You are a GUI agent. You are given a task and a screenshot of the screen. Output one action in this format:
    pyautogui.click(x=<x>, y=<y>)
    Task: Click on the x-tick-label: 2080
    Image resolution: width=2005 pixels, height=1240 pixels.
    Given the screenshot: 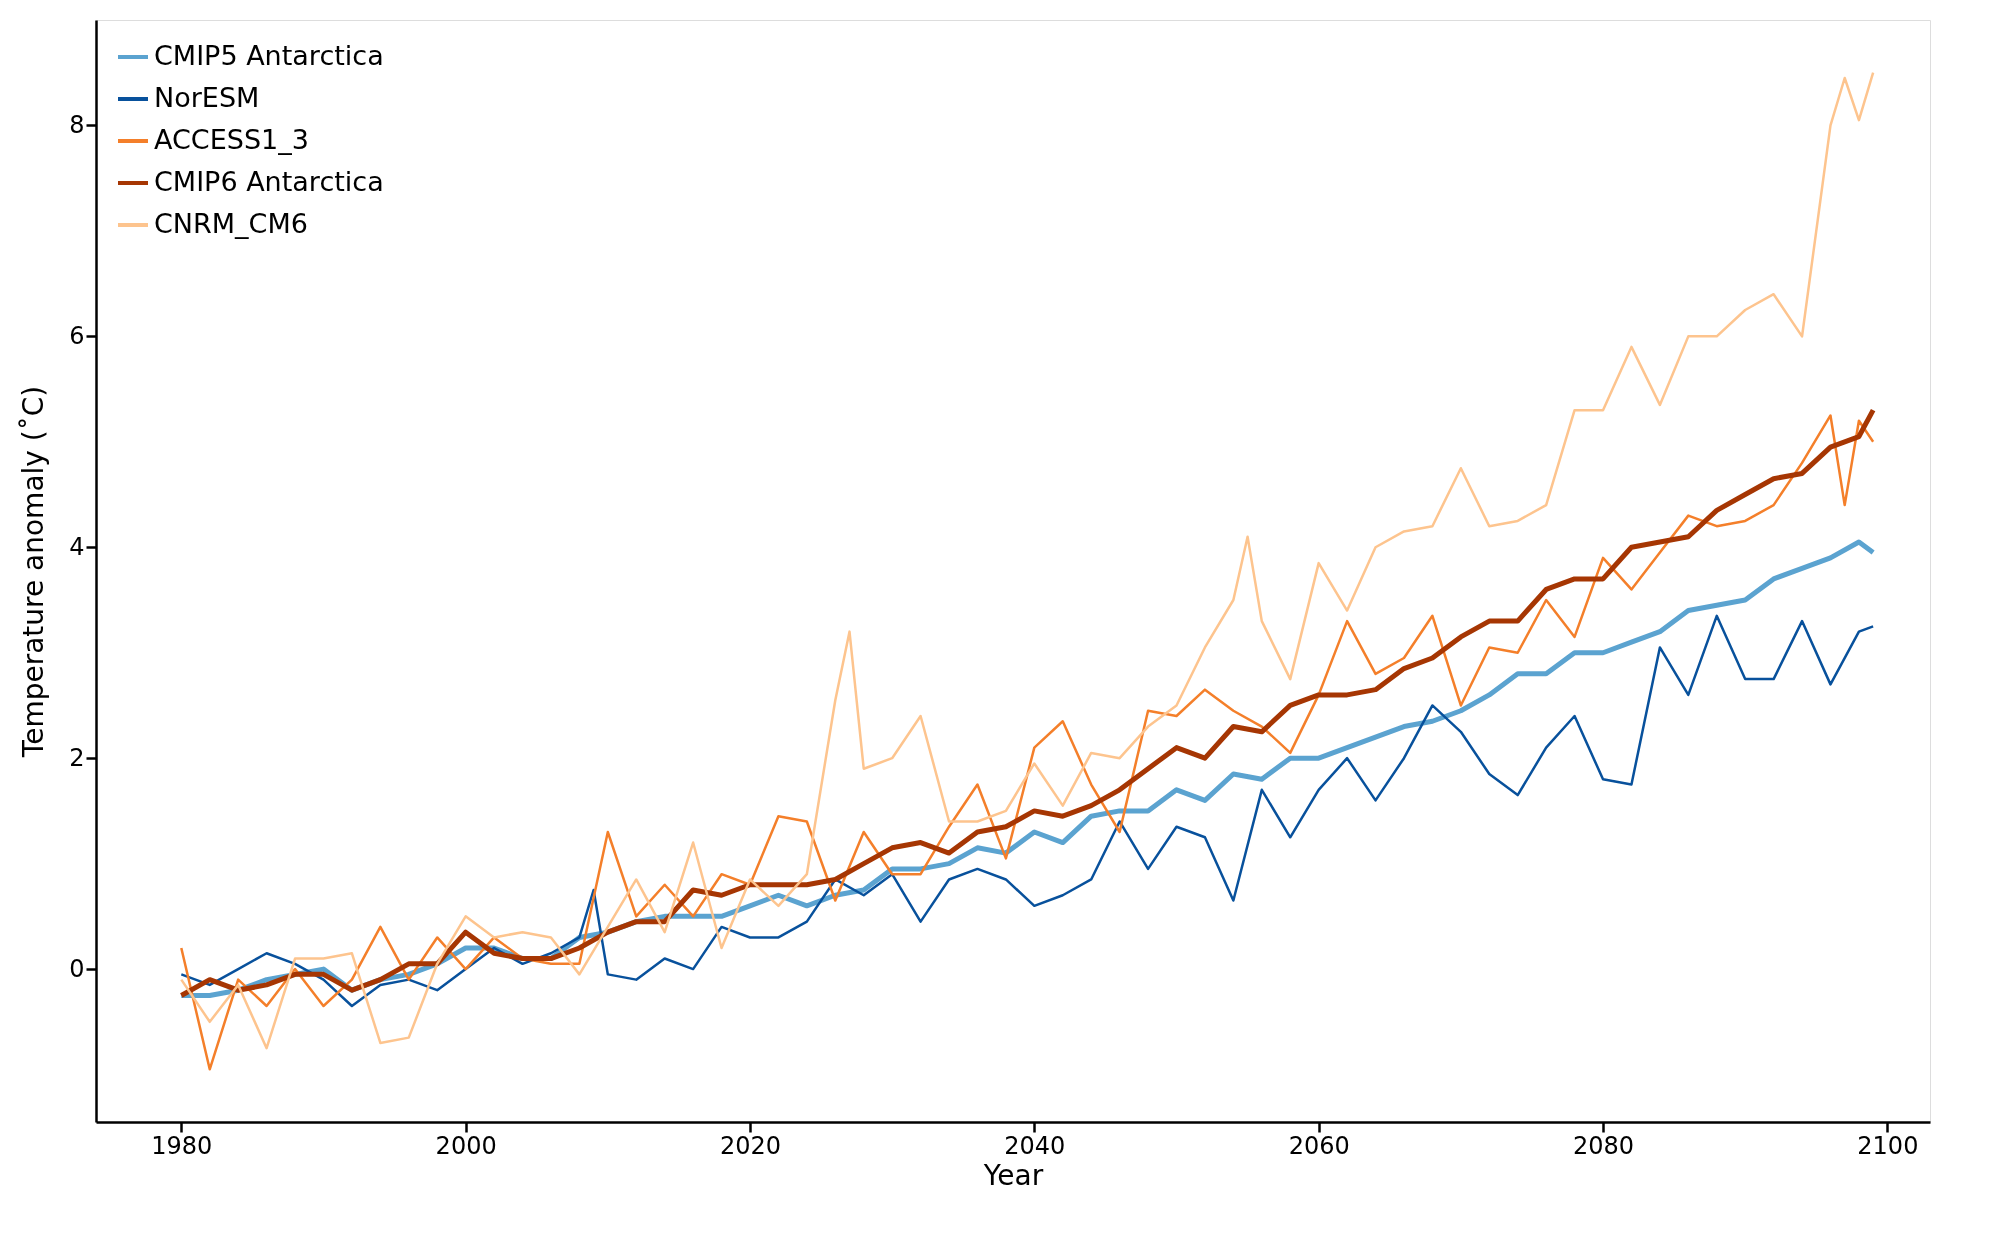 What is the action you would take?
    pyautogui.click(x=1603, y=1145)
    